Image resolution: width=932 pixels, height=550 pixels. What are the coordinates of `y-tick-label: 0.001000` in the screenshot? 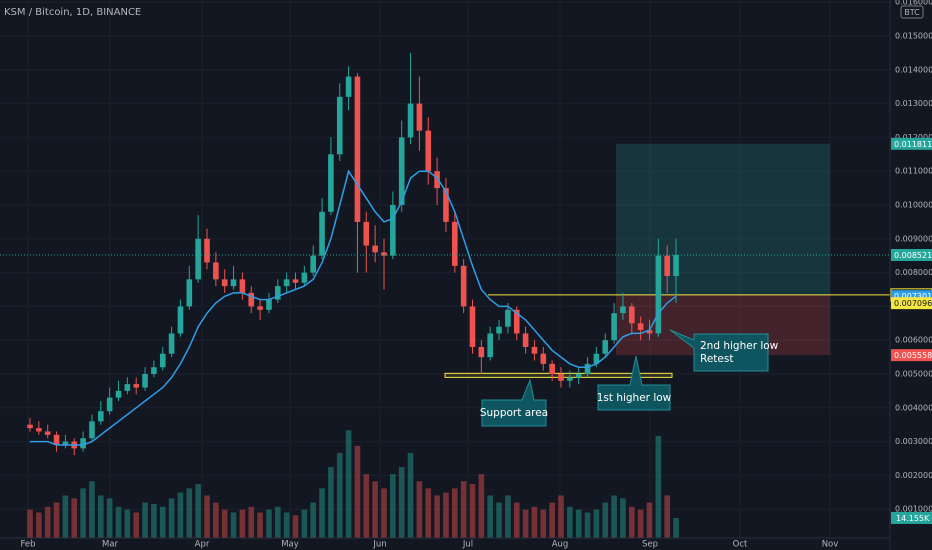 It's located at (913, 509).